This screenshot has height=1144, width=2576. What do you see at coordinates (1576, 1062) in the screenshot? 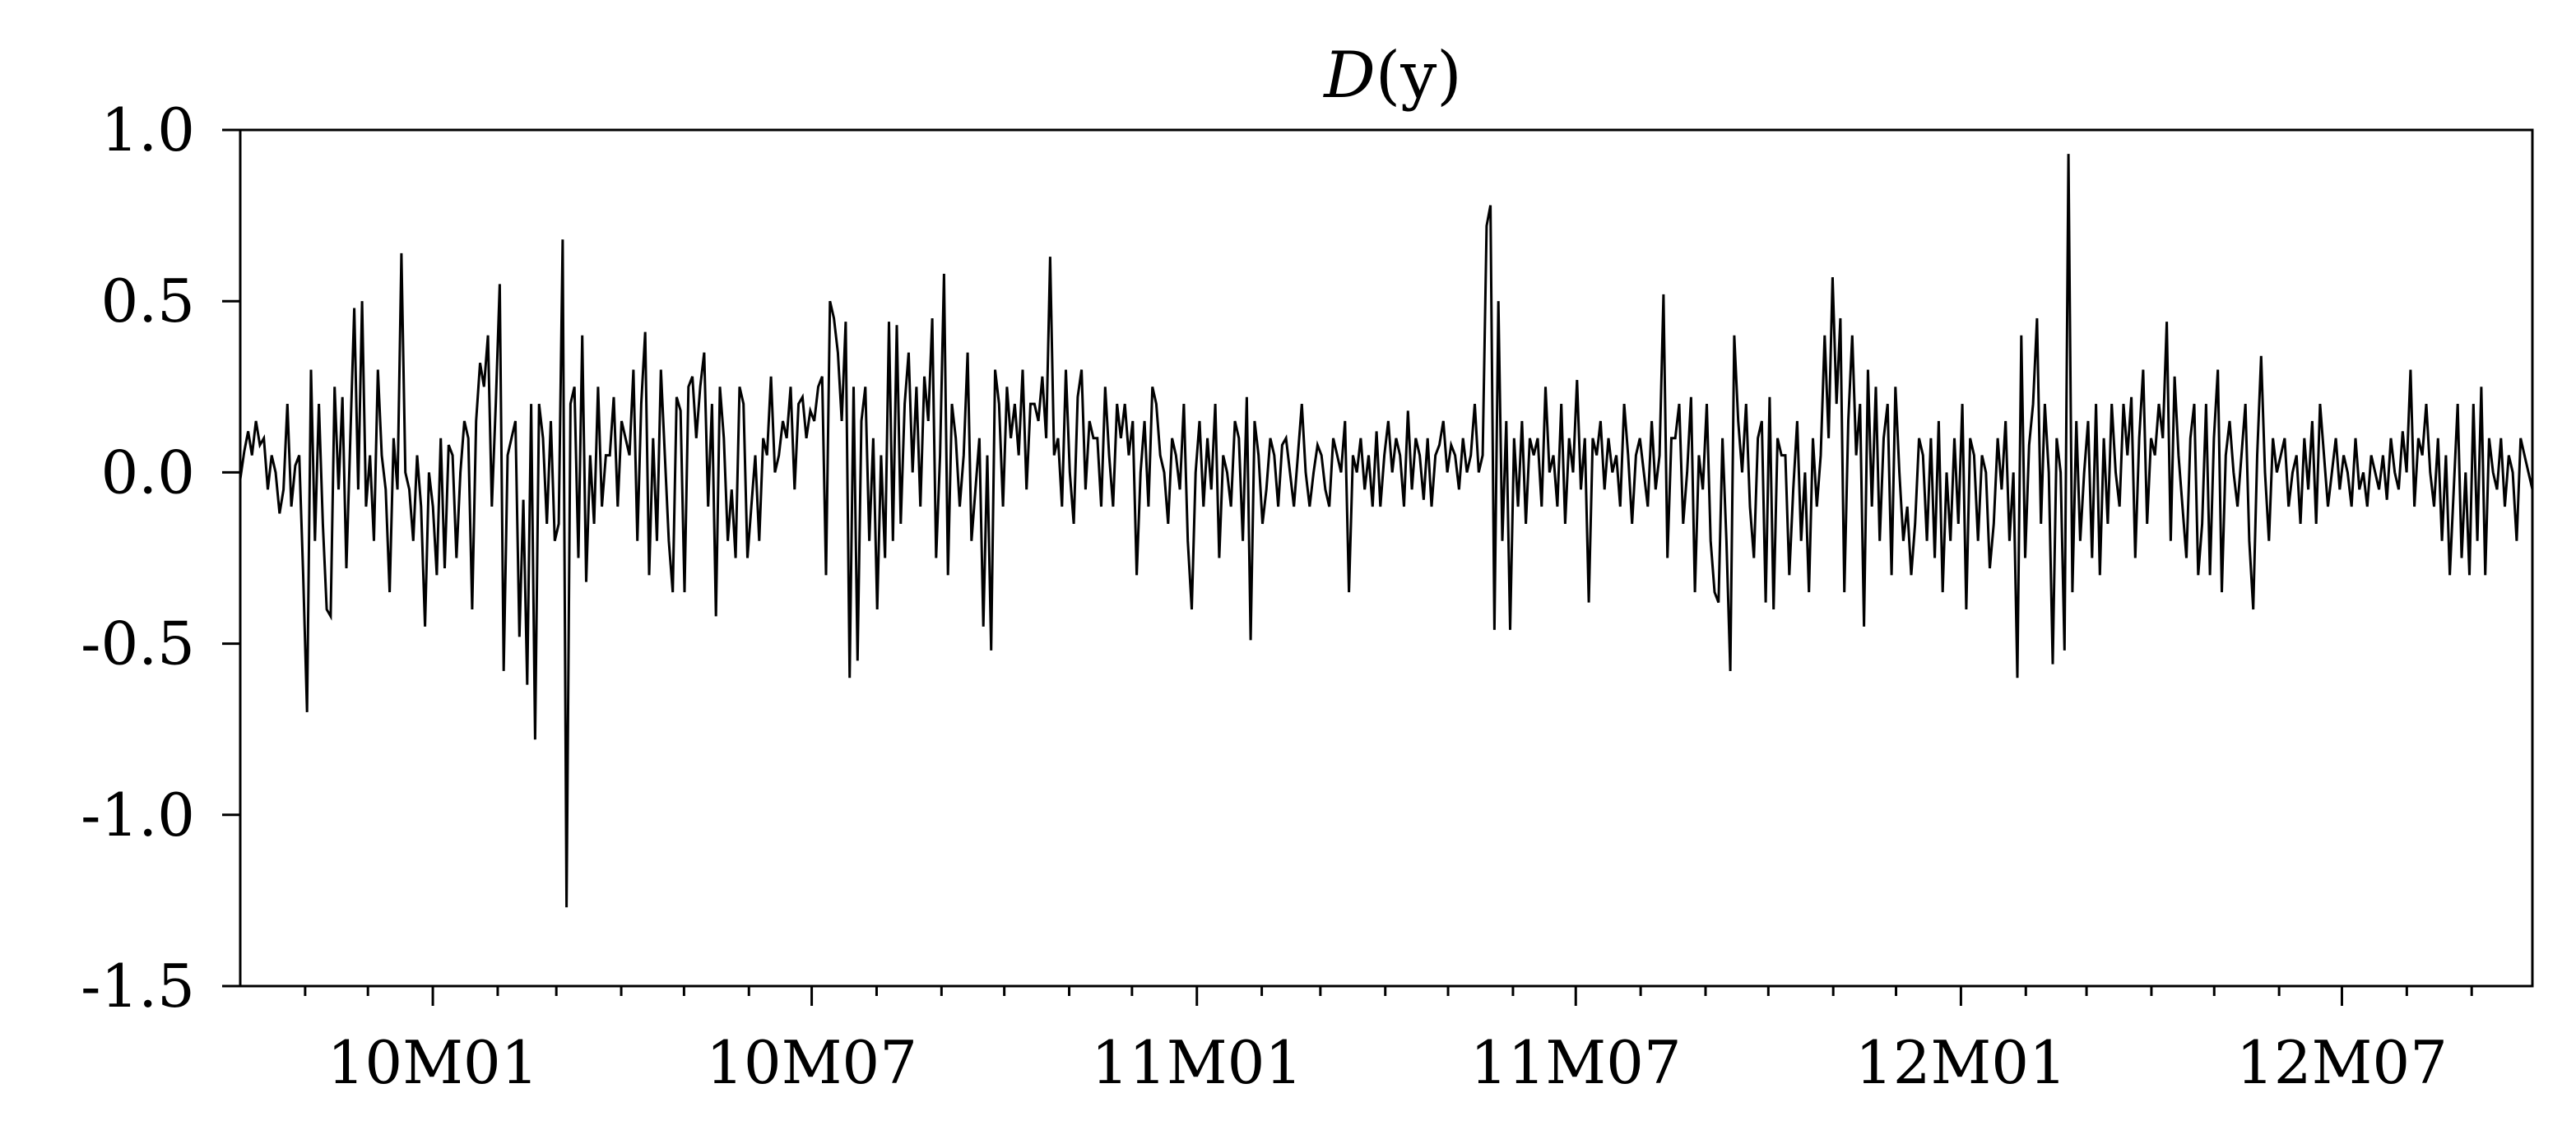
I see `x-tick-label: 11M07` at bounding box center [1576, 1062].